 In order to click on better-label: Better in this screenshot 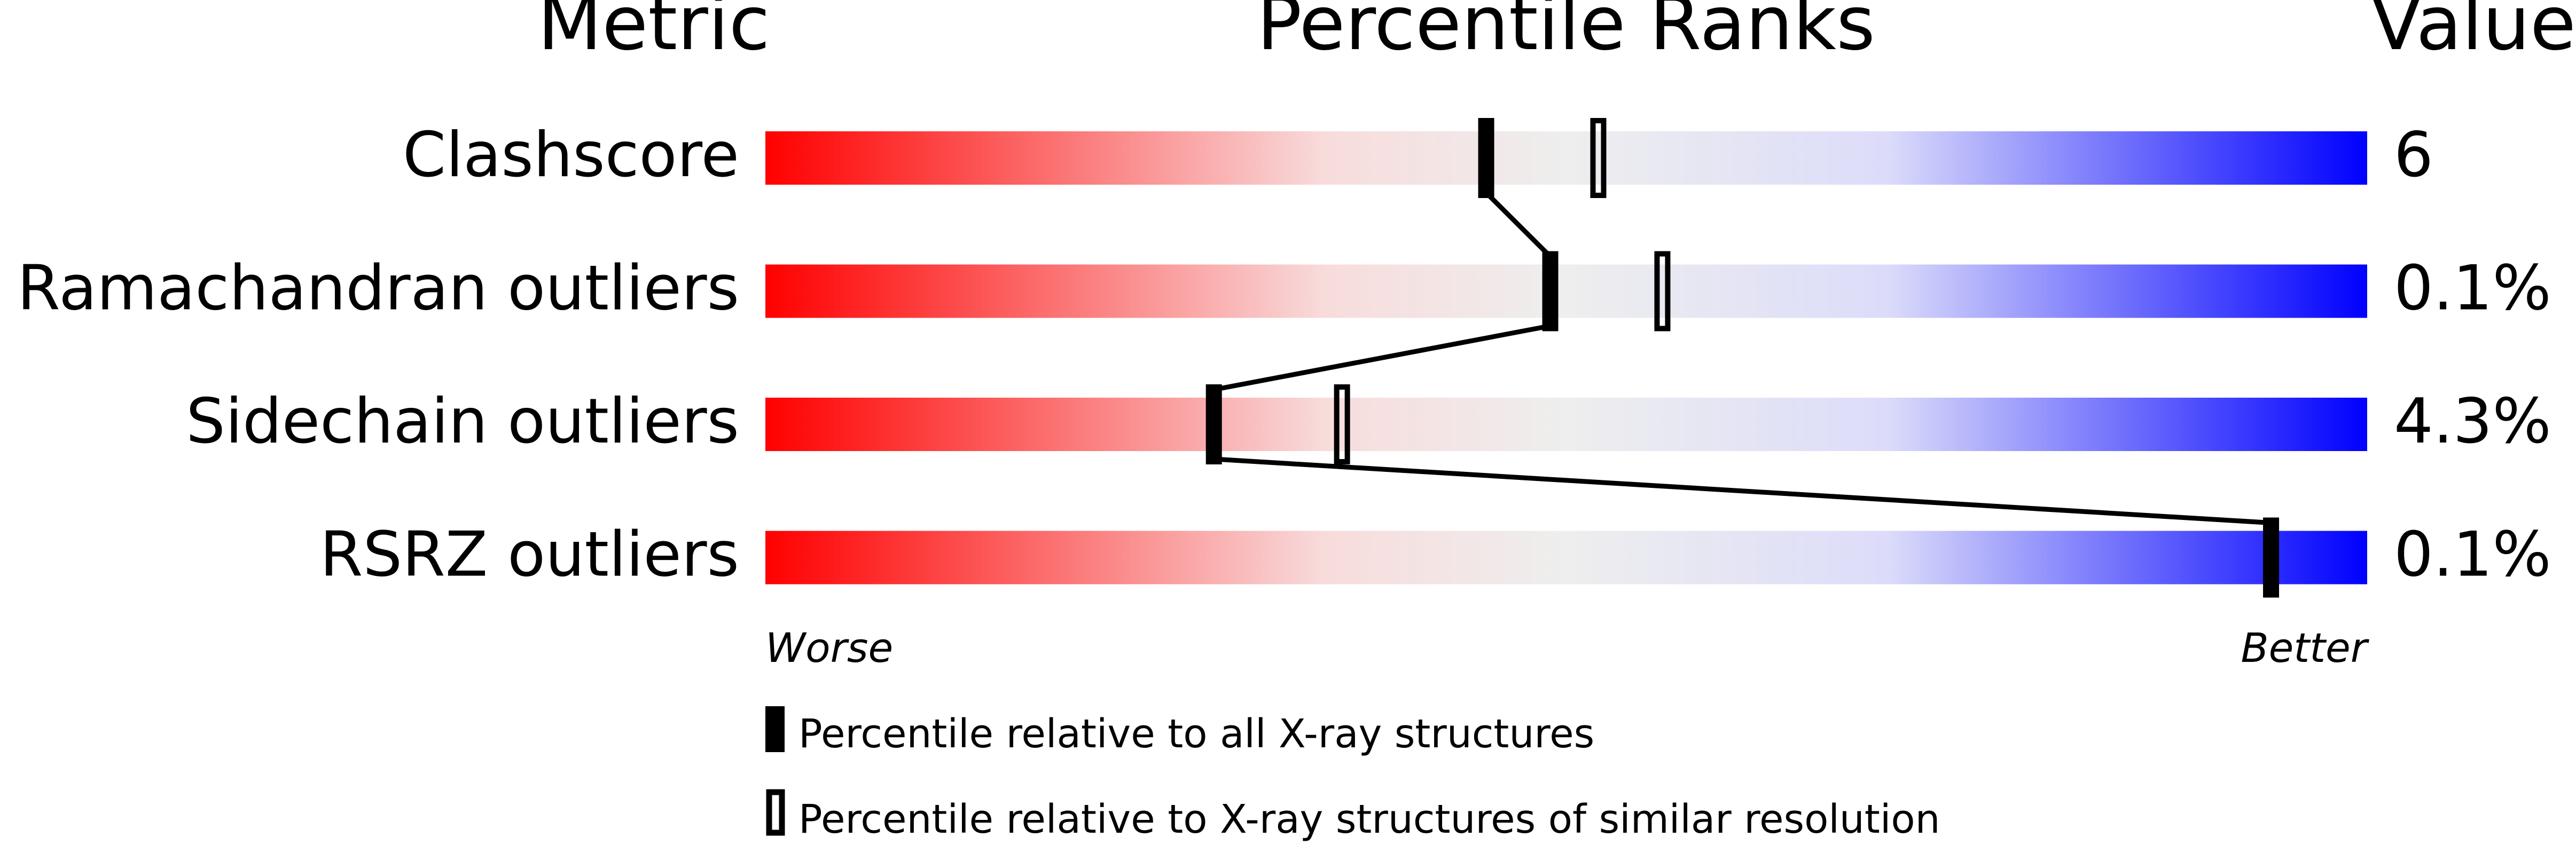, I will do `click(2305, 648)`.